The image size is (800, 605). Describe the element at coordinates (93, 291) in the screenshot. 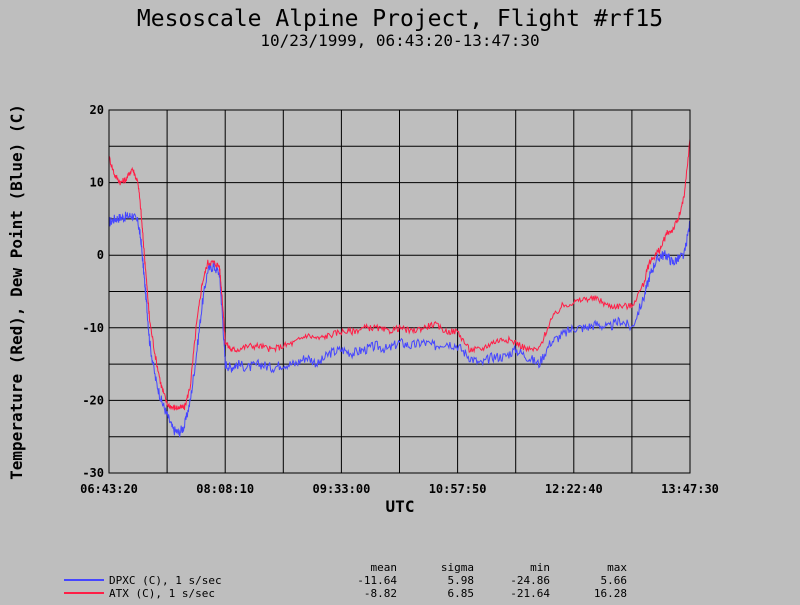

I see `y-tick-labels: 20 10 0 -10 -20 -30` at that location.